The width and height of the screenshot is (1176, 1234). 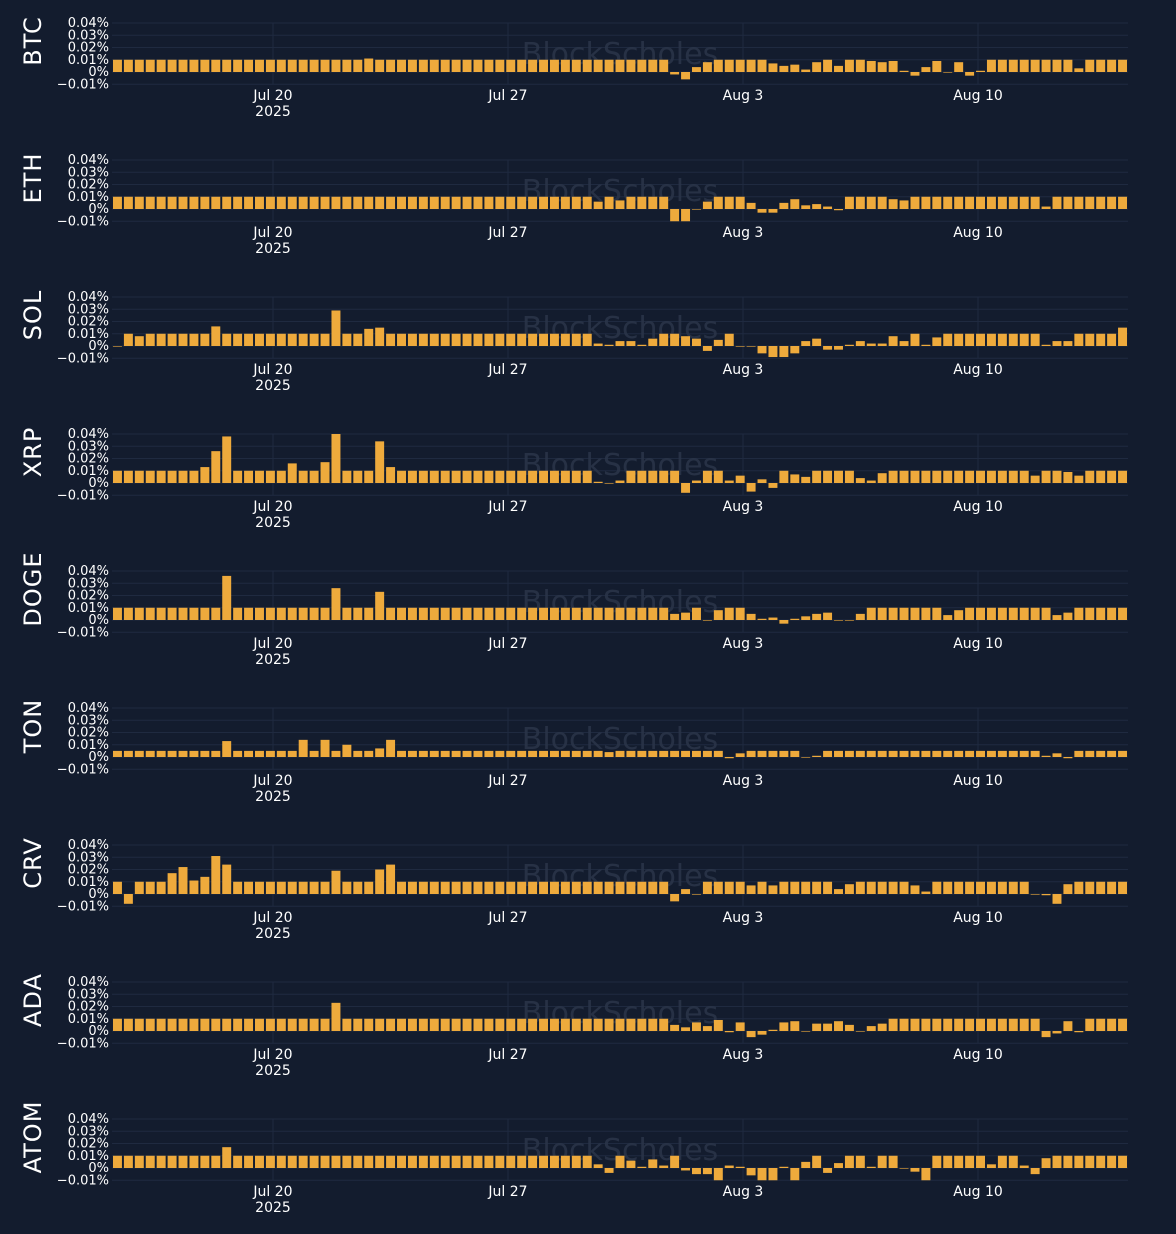 I want to click on x-tick-label: Aug 3, so click(x=743, y=918).